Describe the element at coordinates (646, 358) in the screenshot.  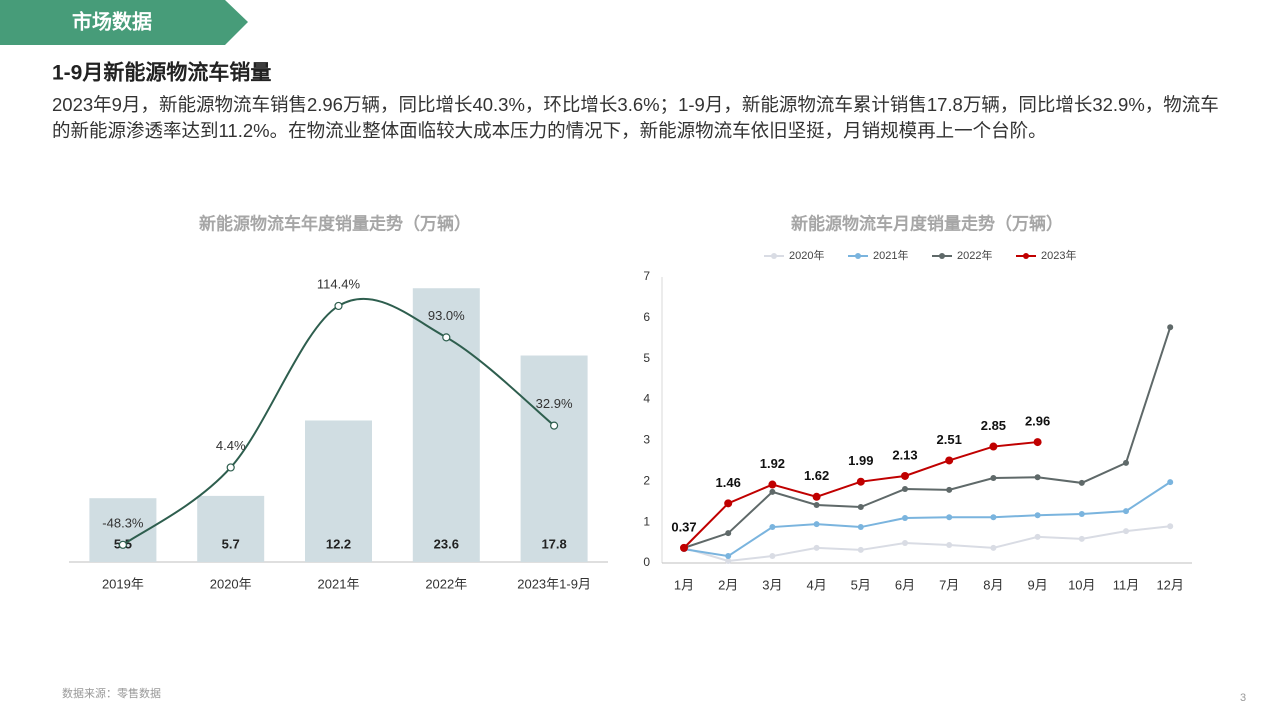
I see `y-tick-label: 5` at that location.